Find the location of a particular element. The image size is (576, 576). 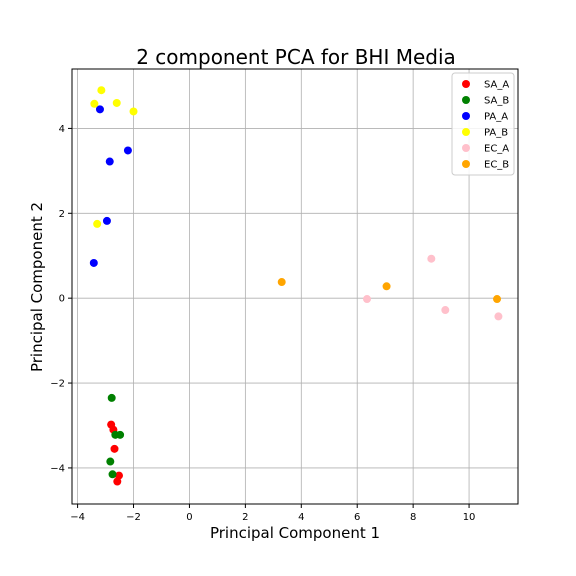

x-axis-label: Principal Component 1 is located at coordinates (295, 533).